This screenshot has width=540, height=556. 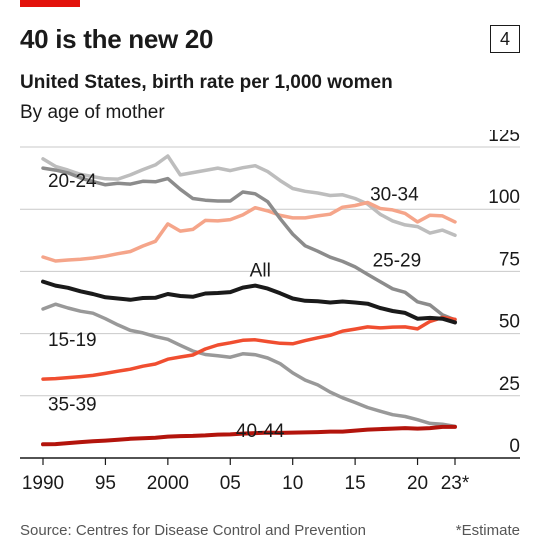 I want to click on series-label-all: All, so click(x=260, y=270).